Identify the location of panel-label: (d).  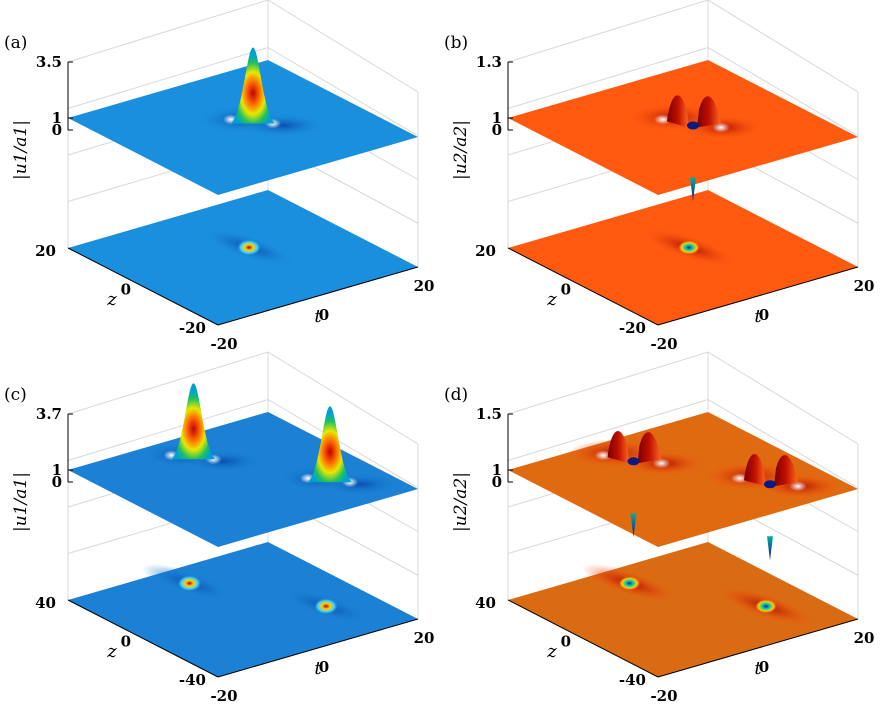
(456, 395).